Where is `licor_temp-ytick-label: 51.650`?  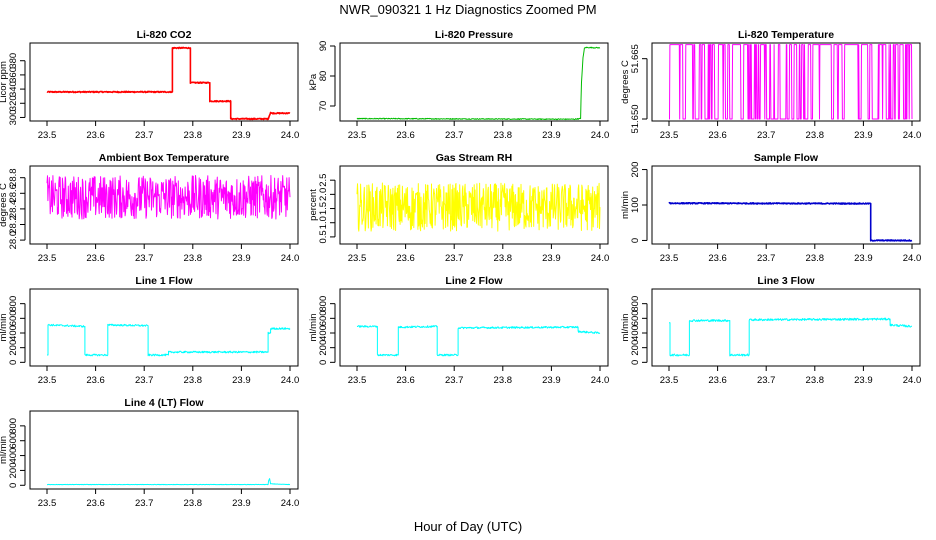 licor_temp-ytick-label: 51.650 is located at coordinates (635, 118).